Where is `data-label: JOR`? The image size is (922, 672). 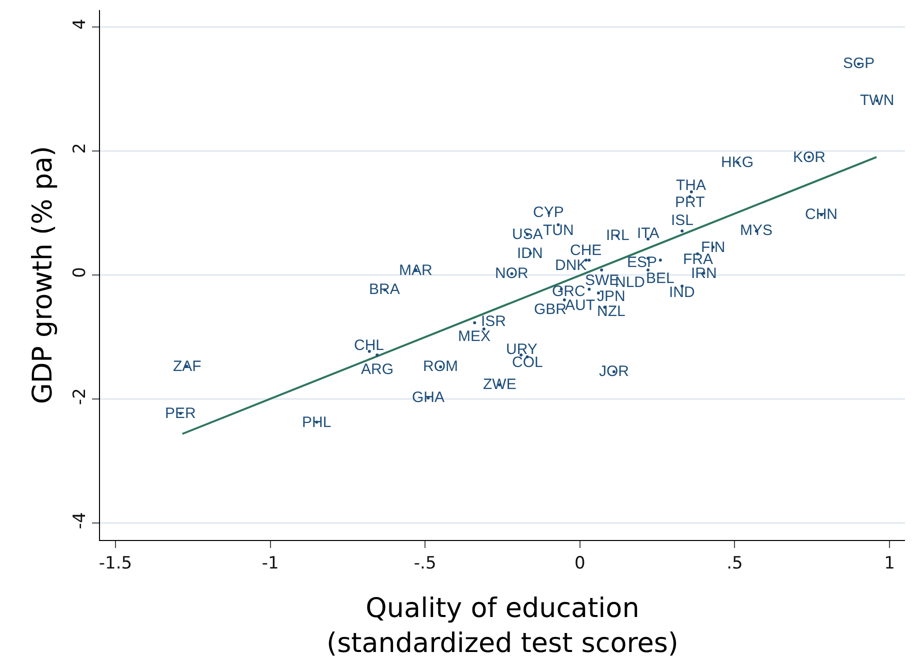
data-label: JOR is located at coordinates (614, 371).